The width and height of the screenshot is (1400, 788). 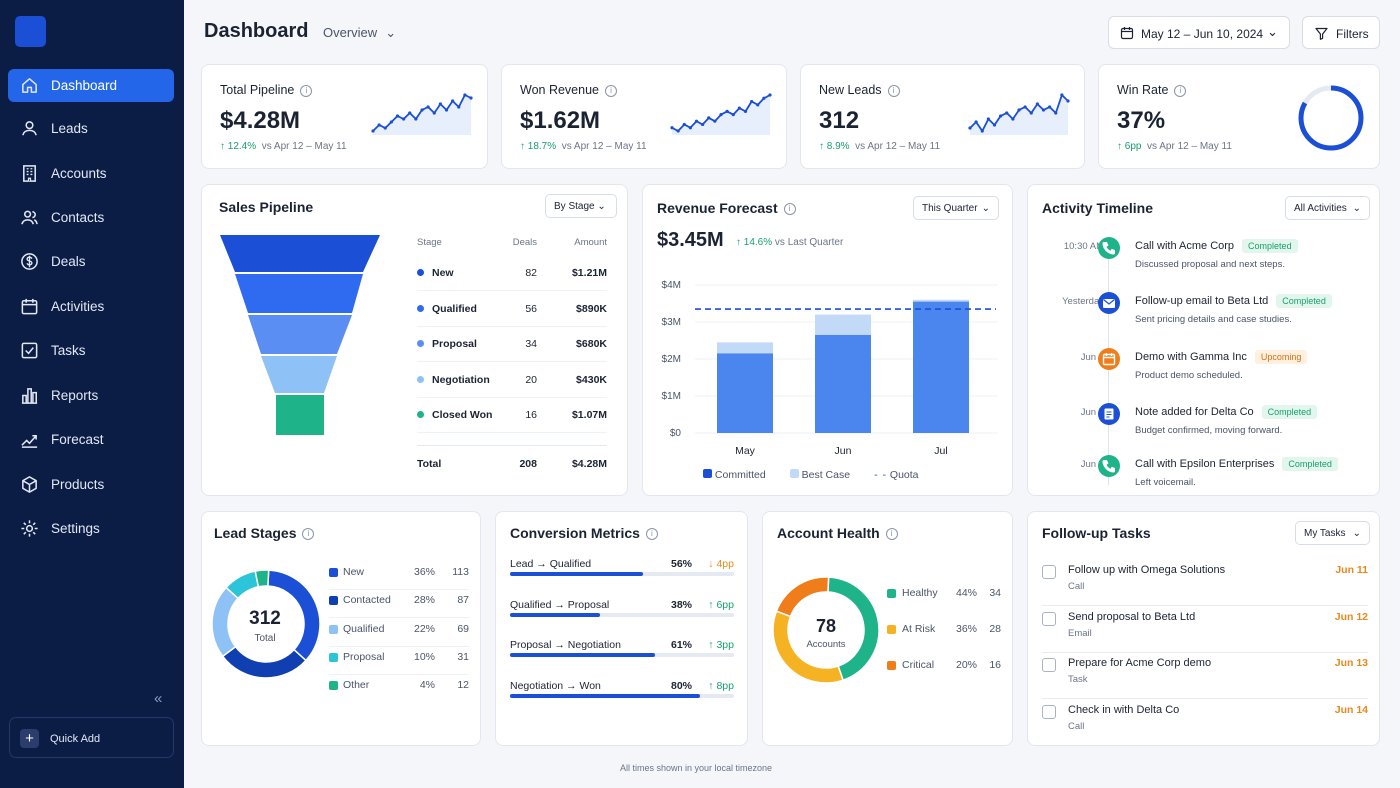 I want to click on card-title-text: Conversion Metrics, so click(x=575, y=533).